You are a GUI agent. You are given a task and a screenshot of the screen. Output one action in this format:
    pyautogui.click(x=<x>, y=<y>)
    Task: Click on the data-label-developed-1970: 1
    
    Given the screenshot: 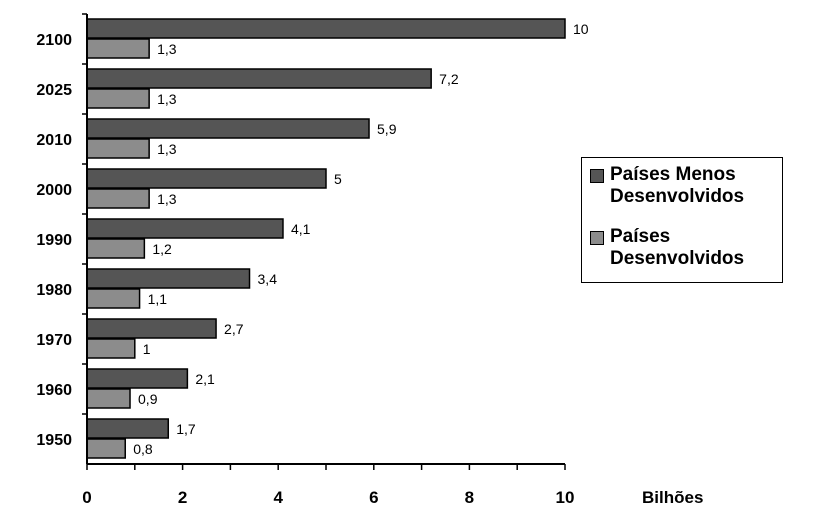 What is the action you would take?
    pyautogui.click(x=147, y=349)
    